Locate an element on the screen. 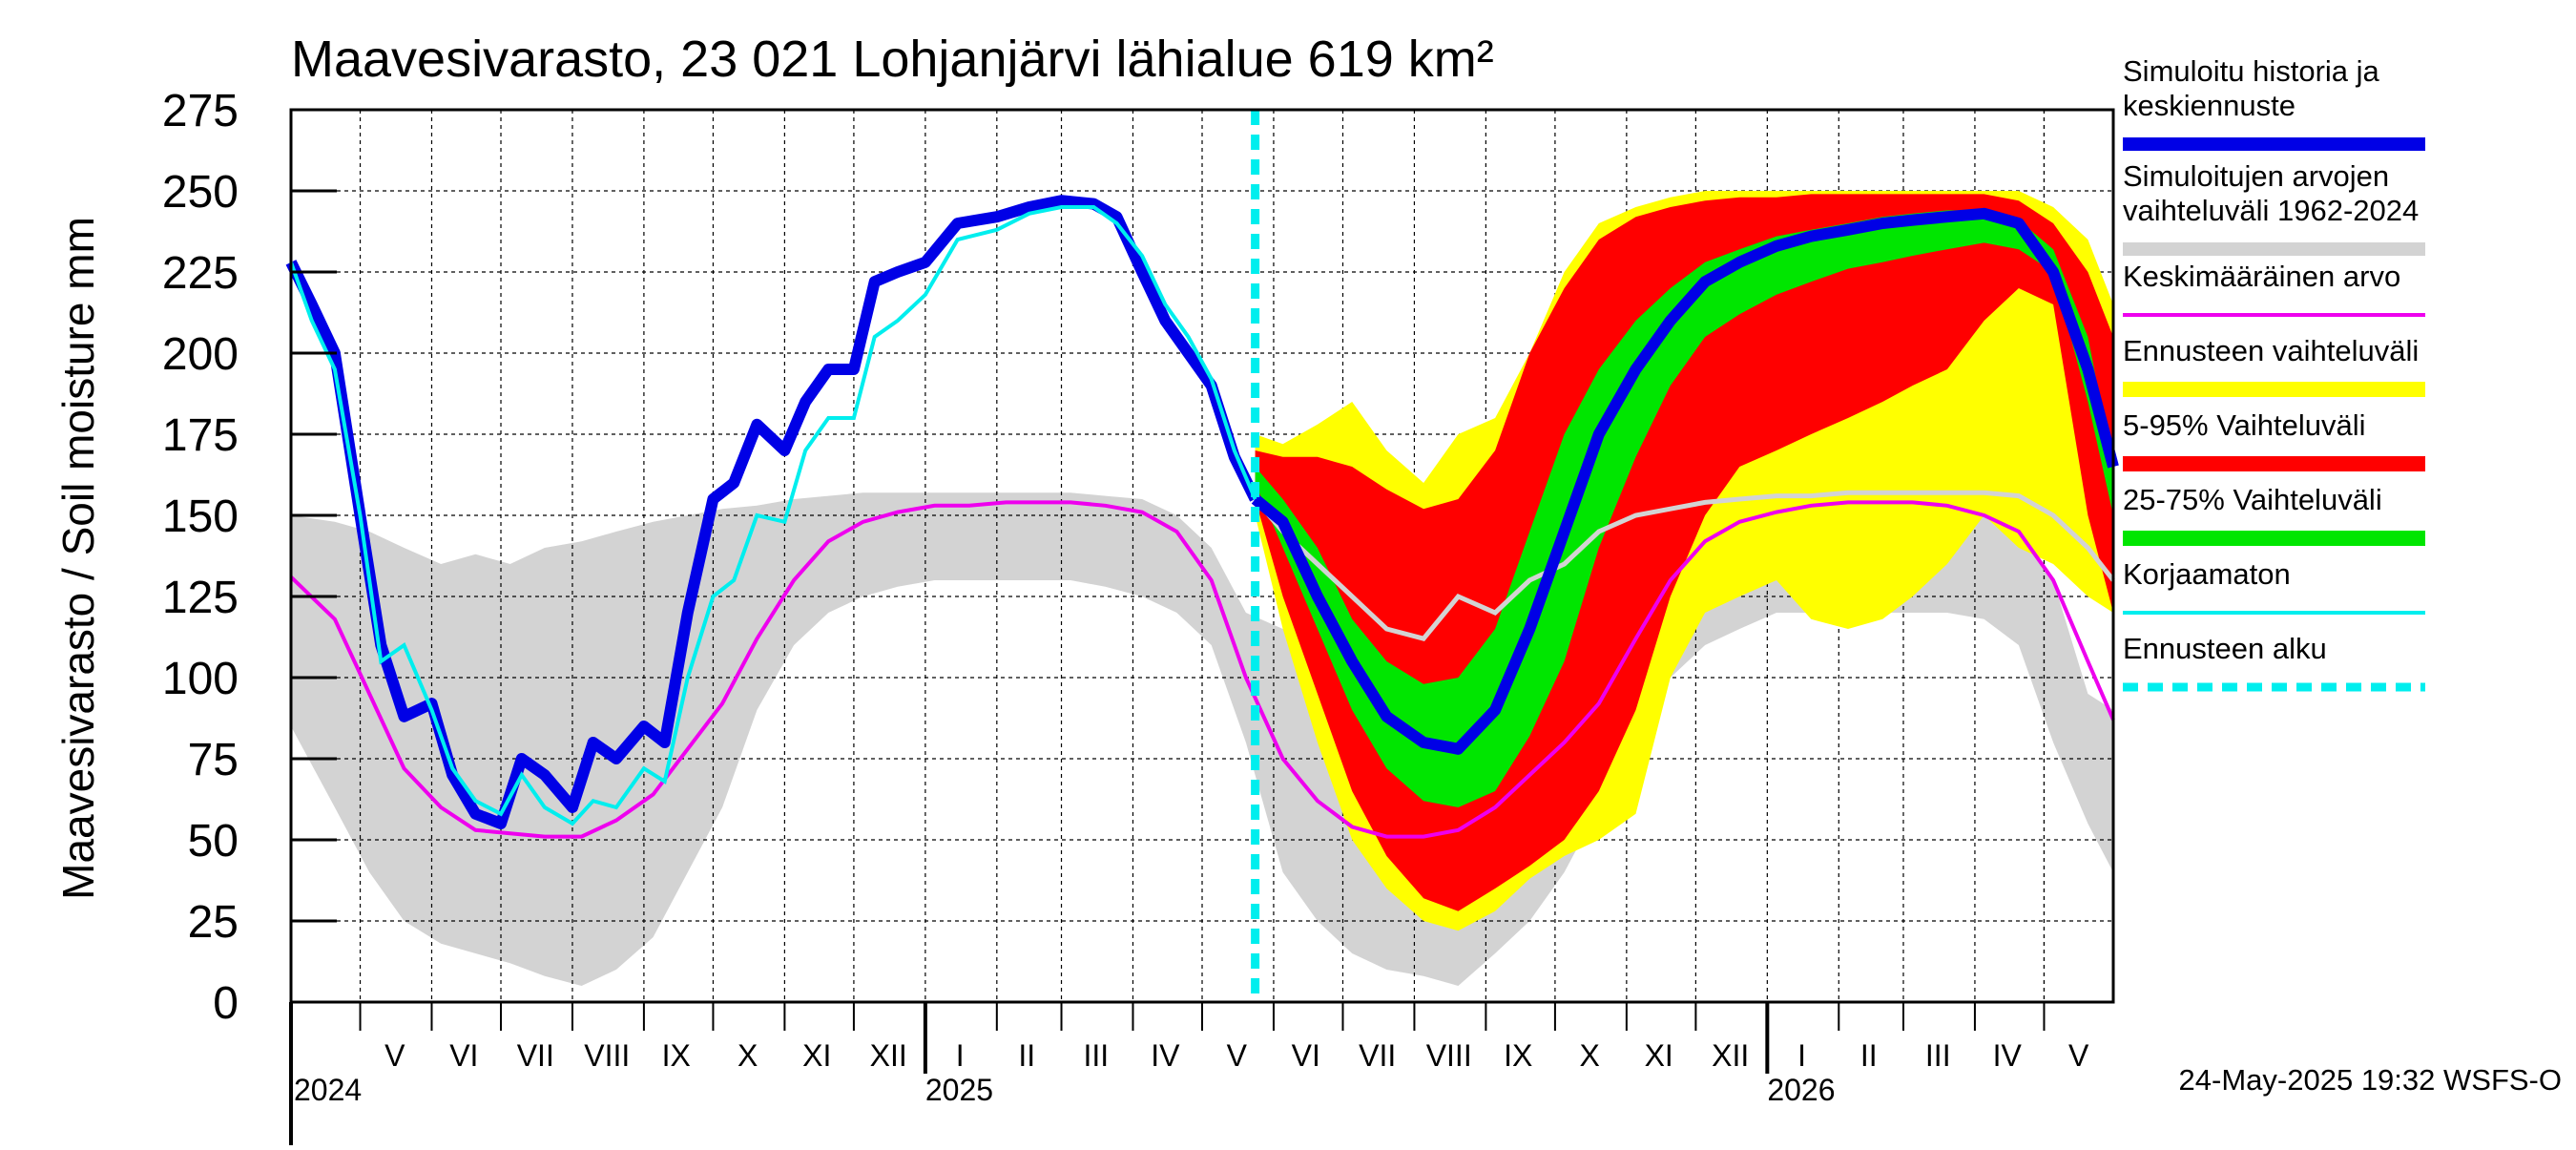 This screenshot has height=1150, width=2576. forecast-median-grey-line is located at coordinates (1684, 566).